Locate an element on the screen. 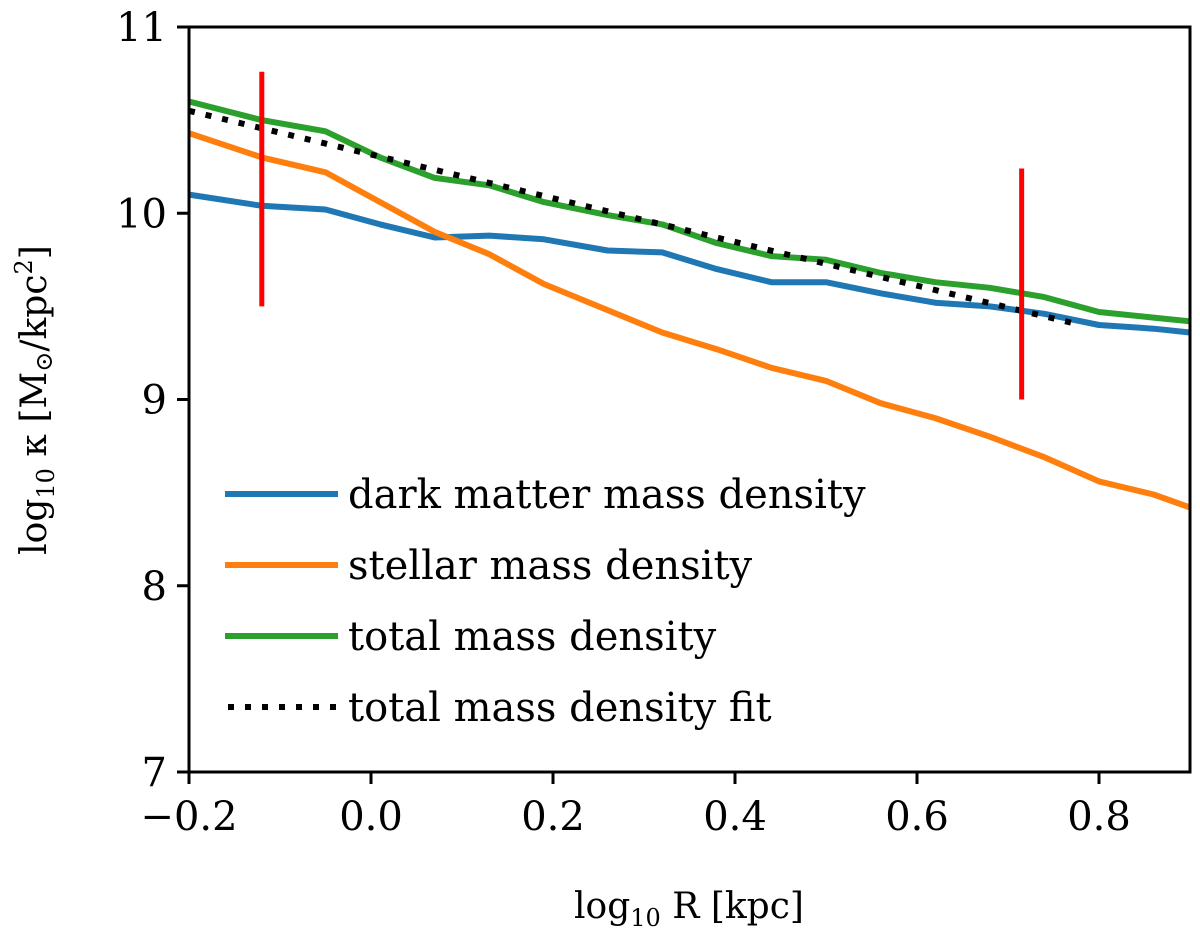 The image size is (1200, 942). y-tick-label: 11 is located at coordinates (141, 28).